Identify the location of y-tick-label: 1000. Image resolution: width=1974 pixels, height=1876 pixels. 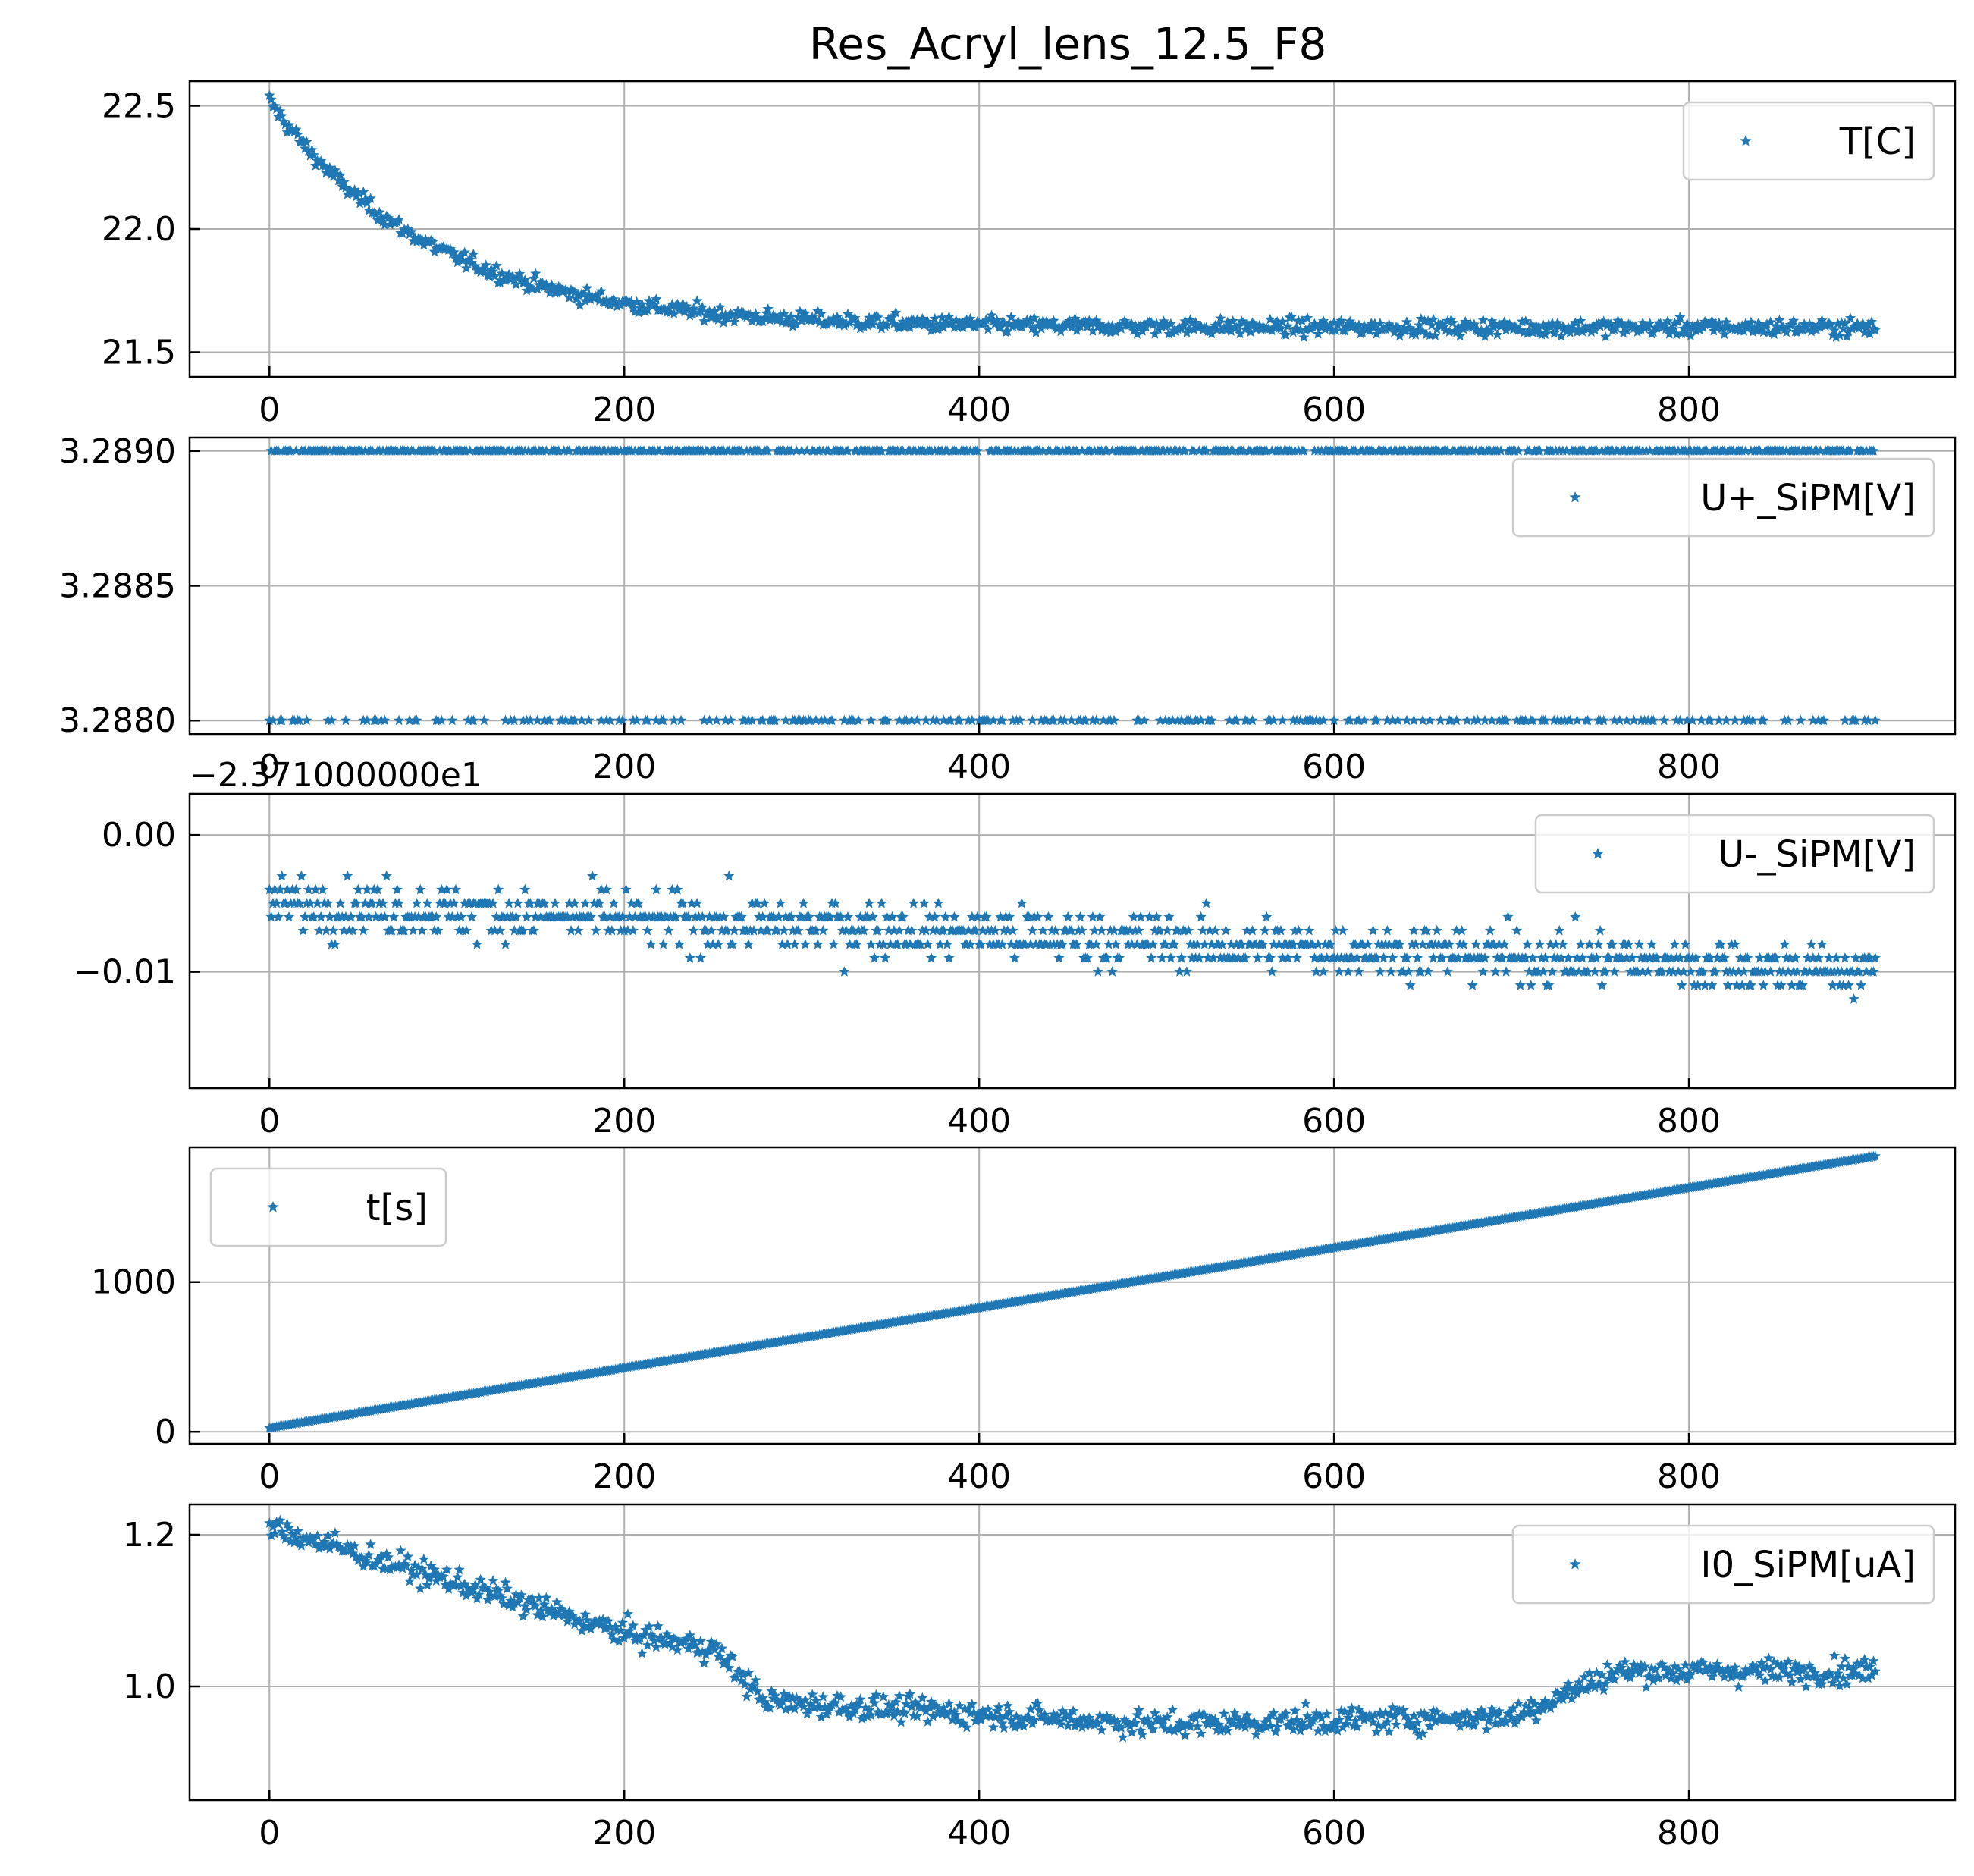
(133, 1282).